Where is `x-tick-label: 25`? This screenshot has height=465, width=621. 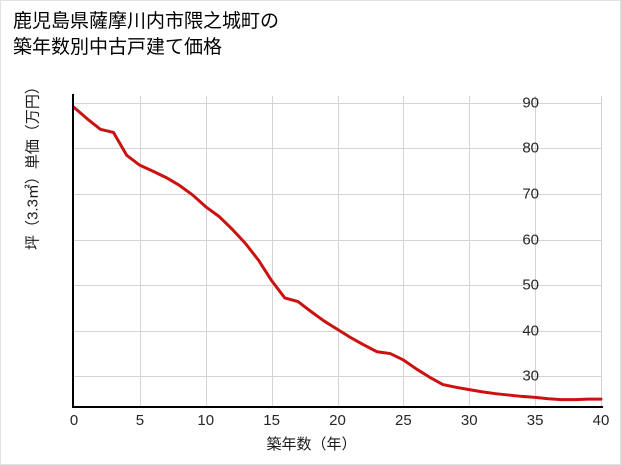 x-tick-label: 25 is located at coordinates (403, 420).